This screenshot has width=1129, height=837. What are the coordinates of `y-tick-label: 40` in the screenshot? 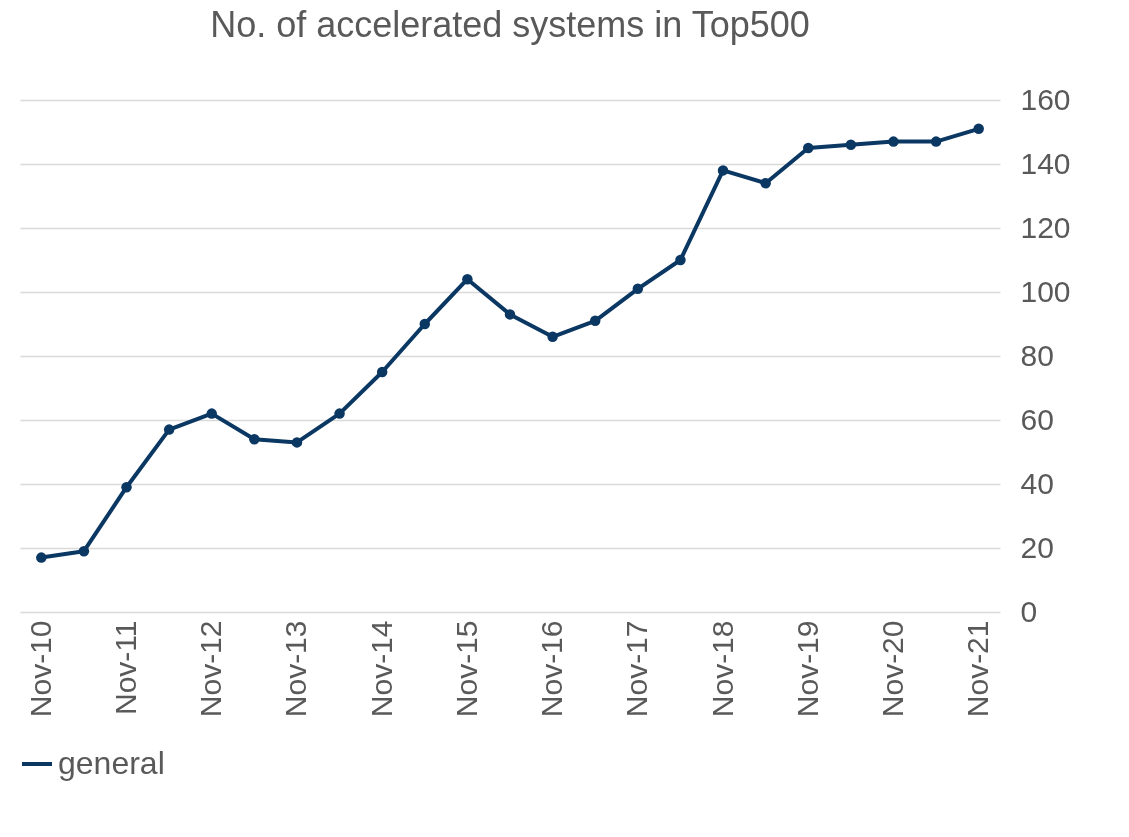 It's located at (1037, 483).